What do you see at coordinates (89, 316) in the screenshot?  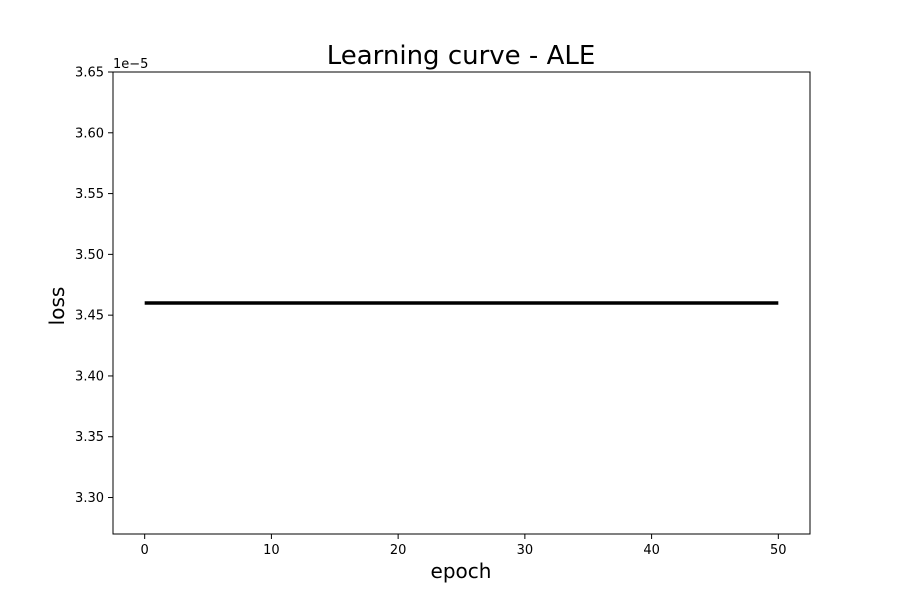 I see `y-tick-label: 3.45` at bounding box center [89, 316].